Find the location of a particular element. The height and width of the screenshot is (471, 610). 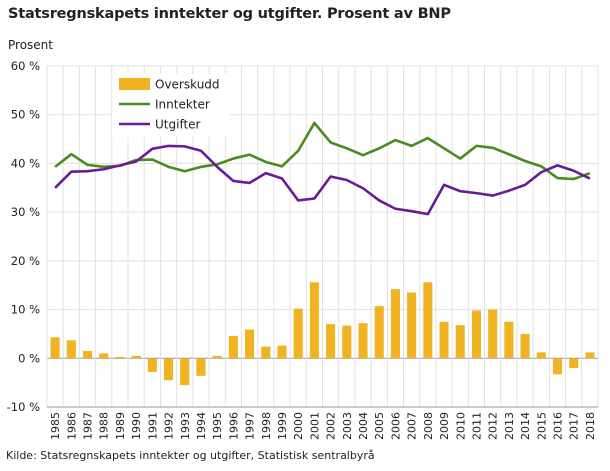

x-tick-label: 1991 is located at coordinates (152, 426).